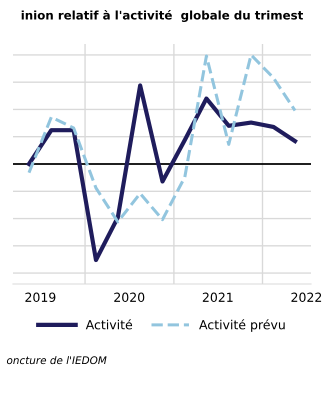 Image resolution: width=324 pixels, height=400 pixels. What do you see at coordinates (217, 297) in the screenshot?
I see `x-tick-label: 2021` at bounding box center [217, 297].